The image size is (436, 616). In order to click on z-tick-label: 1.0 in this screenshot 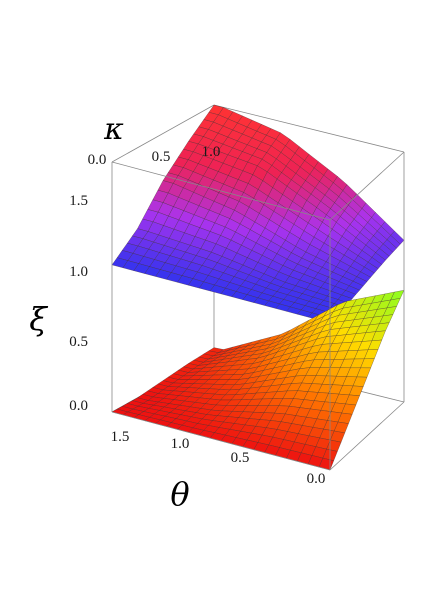, I will do `click(78, 272)`.